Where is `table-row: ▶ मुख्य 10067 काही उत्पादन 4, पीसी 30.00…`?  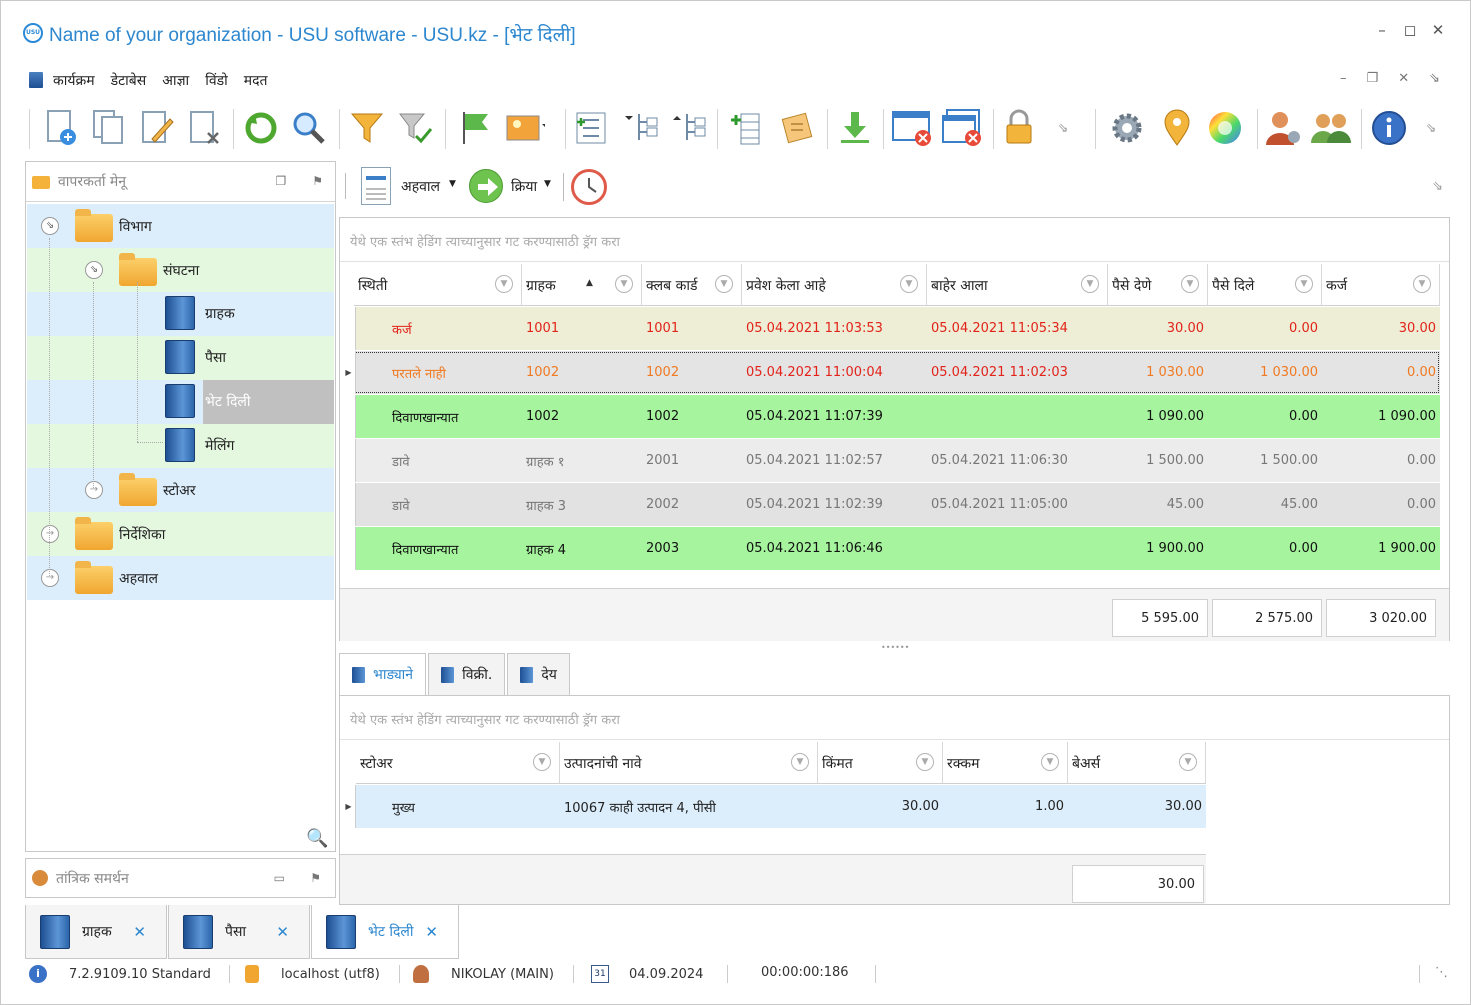
table-row: ▶ मुख्य 10067 काही उत्पादन 4, पीसी 30.00… is located at coordinates (774, 806).